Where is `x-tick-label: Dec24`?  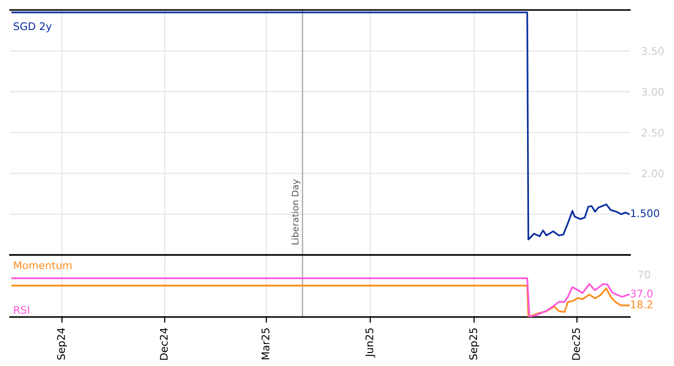 x-tick-label: Dec24 is located at coordinates (164, 344).